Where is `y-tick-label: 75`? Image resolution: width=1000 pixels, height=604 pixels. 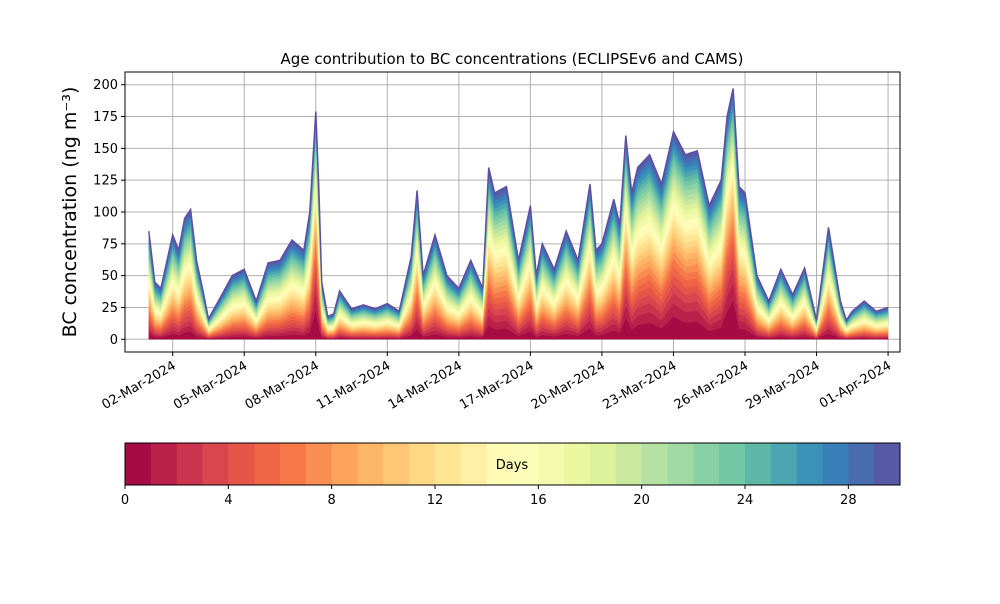
y-tick-label: 75 is located at coordinates (109, 244).